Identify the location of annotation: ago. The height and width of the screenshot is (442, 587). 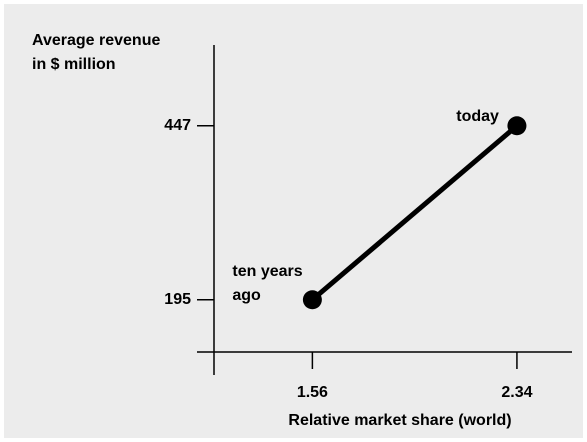
(246, 295).